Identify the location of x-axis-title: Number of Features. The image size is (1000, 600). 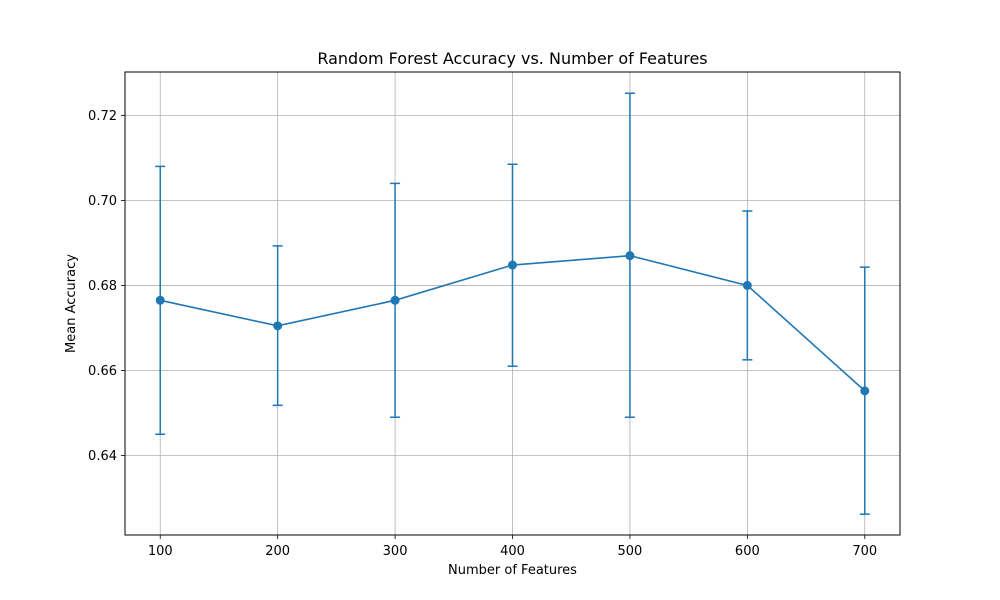
(512, 570).